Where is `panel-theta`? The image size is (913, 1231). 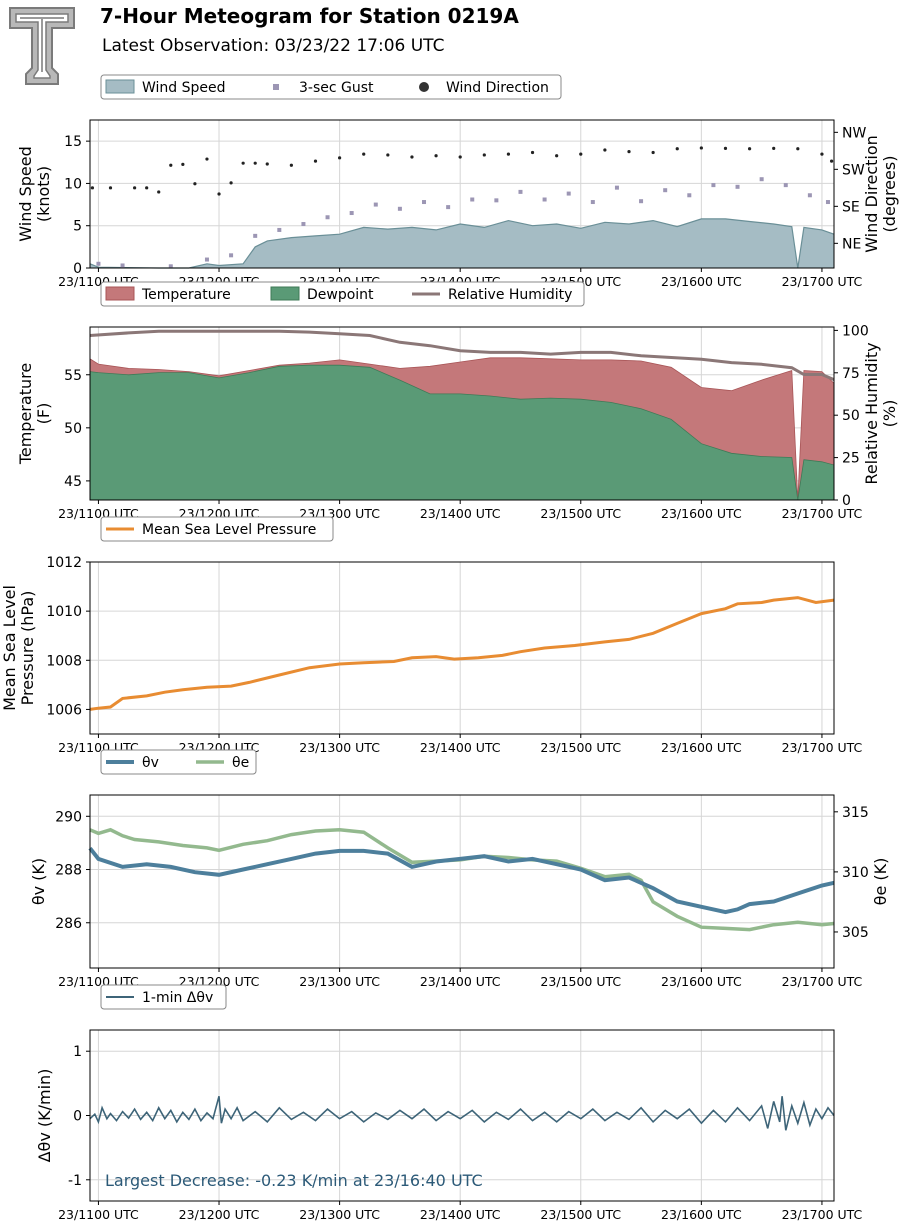 panel-theta is located at coordinates (462, 881).